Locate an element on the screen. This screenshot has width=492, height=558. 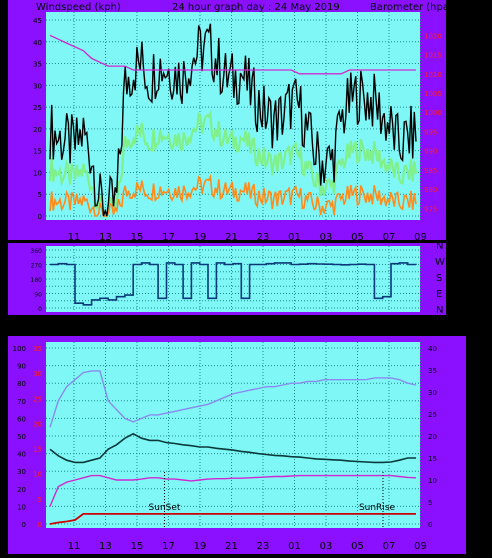
y-tick-label-windspeed-20: 20 is located at coordinates (37, 130).